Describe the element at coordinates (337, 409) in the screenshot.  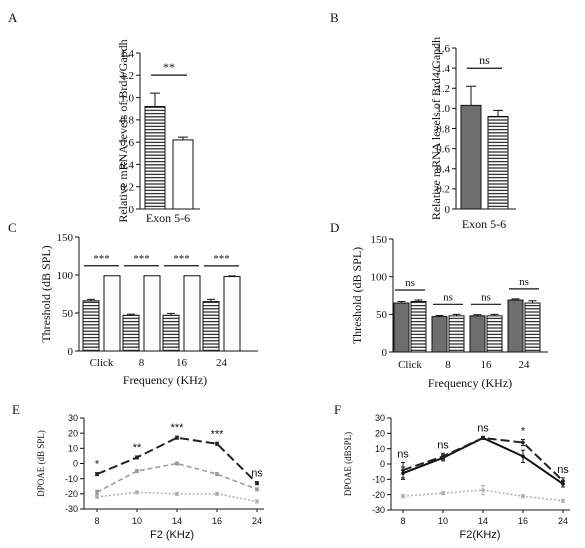
I see `panel-letter-f: F` at that location.